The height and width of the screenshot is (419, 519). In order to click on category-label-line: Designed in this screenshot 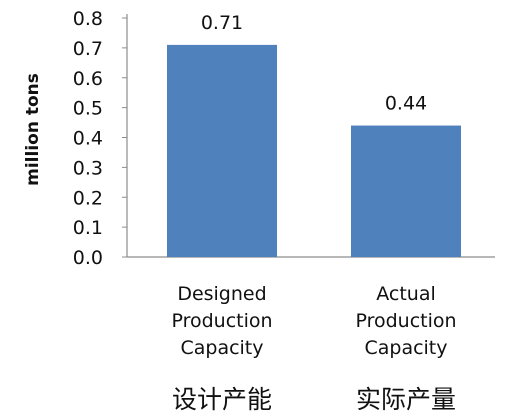, I will do `click(221, 294)`.